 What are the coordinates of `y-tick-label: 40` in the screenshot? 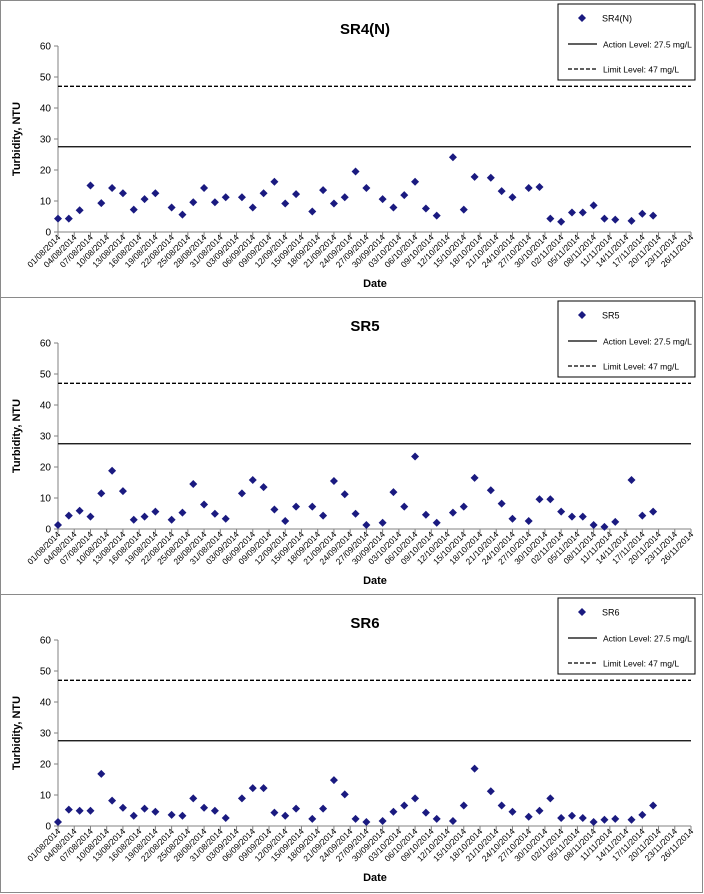 It's located at (46, 406).